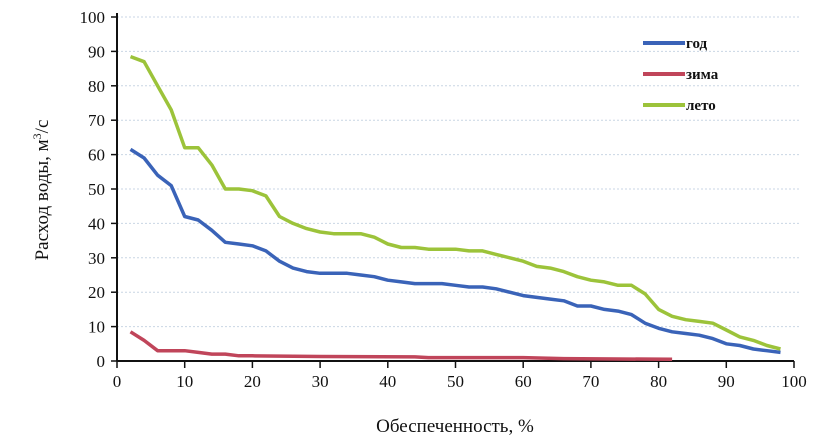 This screenshot has width=816, height=441. Describe the element at coordinates (701, 106) in the screenshot. I see `legend-label: лето` at that location.